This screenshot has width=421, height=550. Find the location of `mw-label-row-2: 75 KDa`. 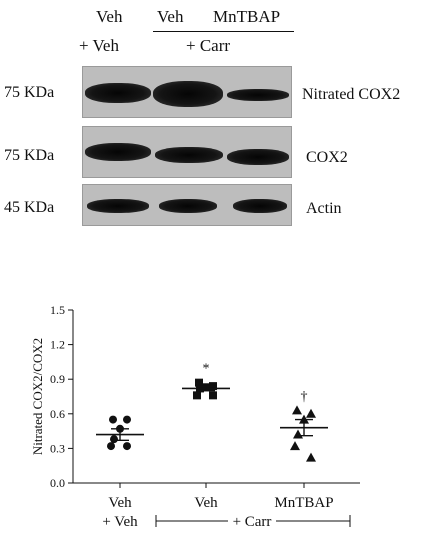

mw-label-row-2: 75 KDa is located at coordinates (29, 155).